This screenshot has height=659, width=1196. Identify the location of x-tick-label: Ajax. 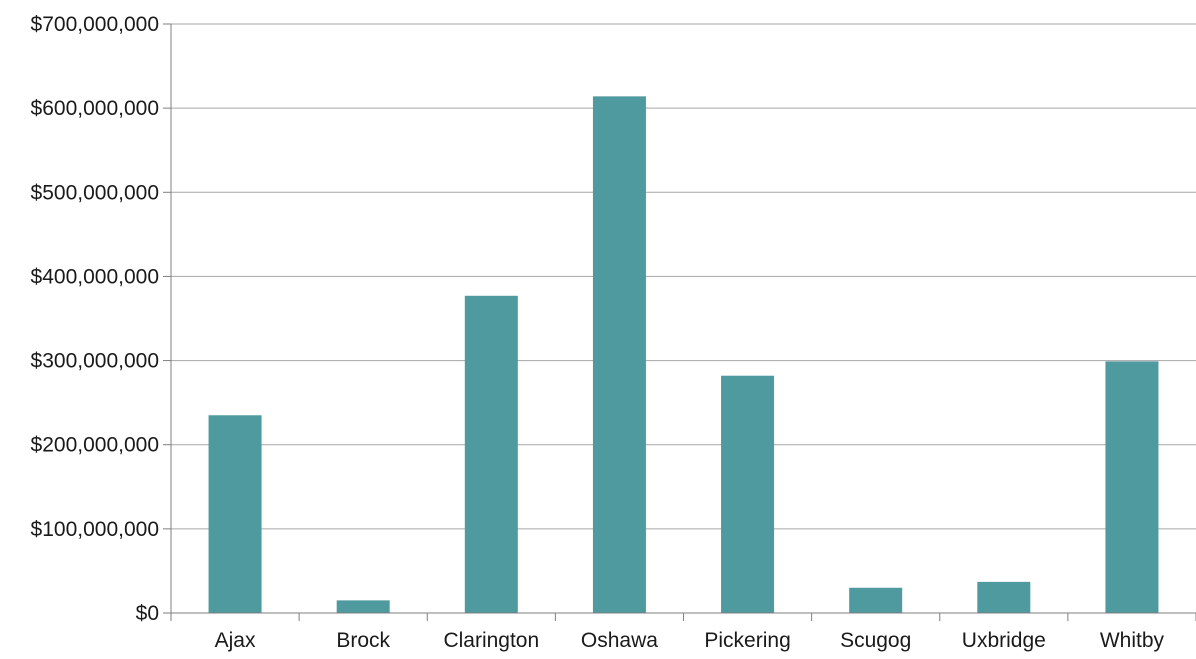
(235, 640).